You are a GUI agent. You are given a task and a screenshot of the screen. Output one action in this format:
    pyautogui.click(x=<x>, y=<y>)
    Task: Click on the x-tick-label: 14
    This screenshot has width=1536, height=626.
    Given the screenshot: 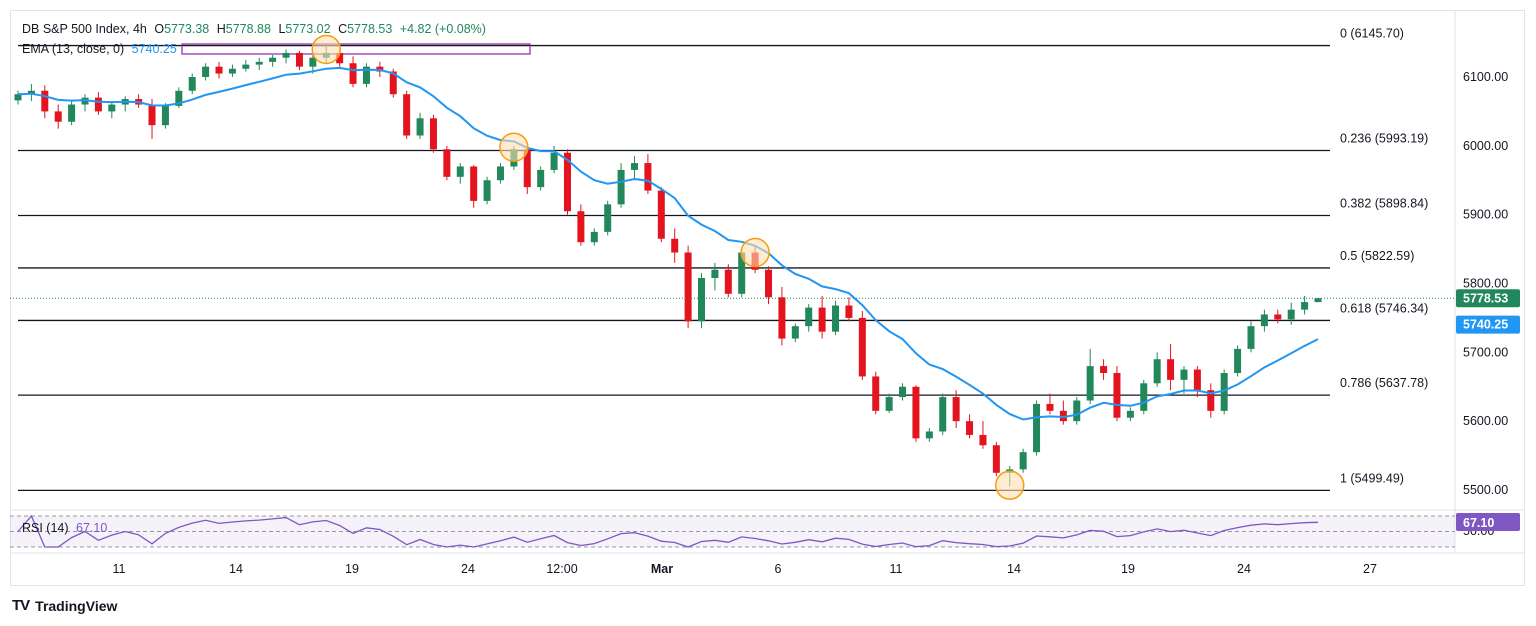 What is the action you would take?
    pyautogui.click(x=1014, y=569)
    